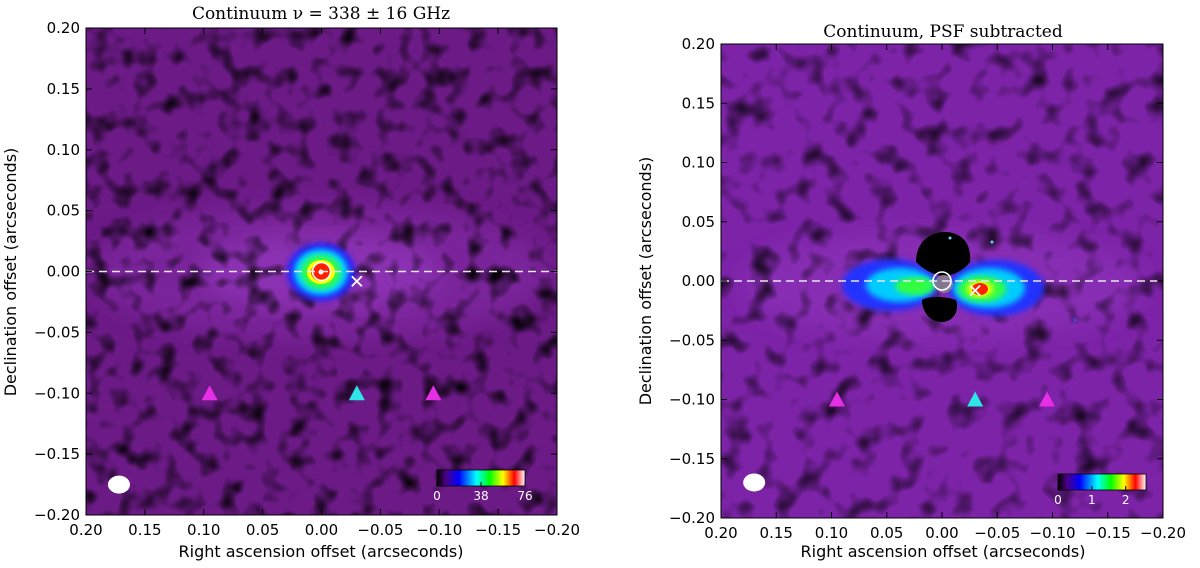 Image resolution: width=1200 pixels, height=568 pixels. I want to click on colorbar-right: 0 1 2, so click(1100, 490).